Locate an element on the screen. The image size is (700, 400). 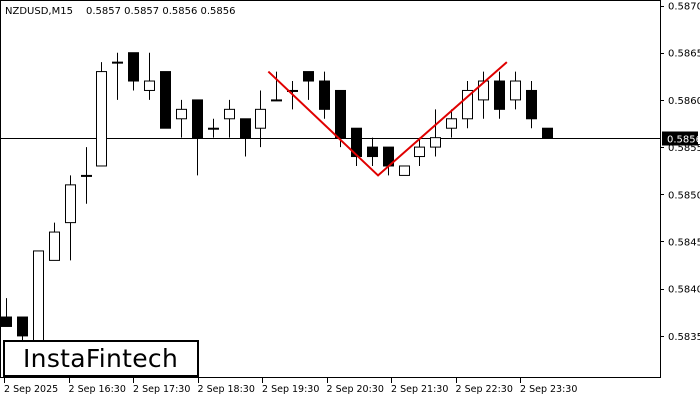
logo-text: InstaFintech is located at coordinates (101, 358).